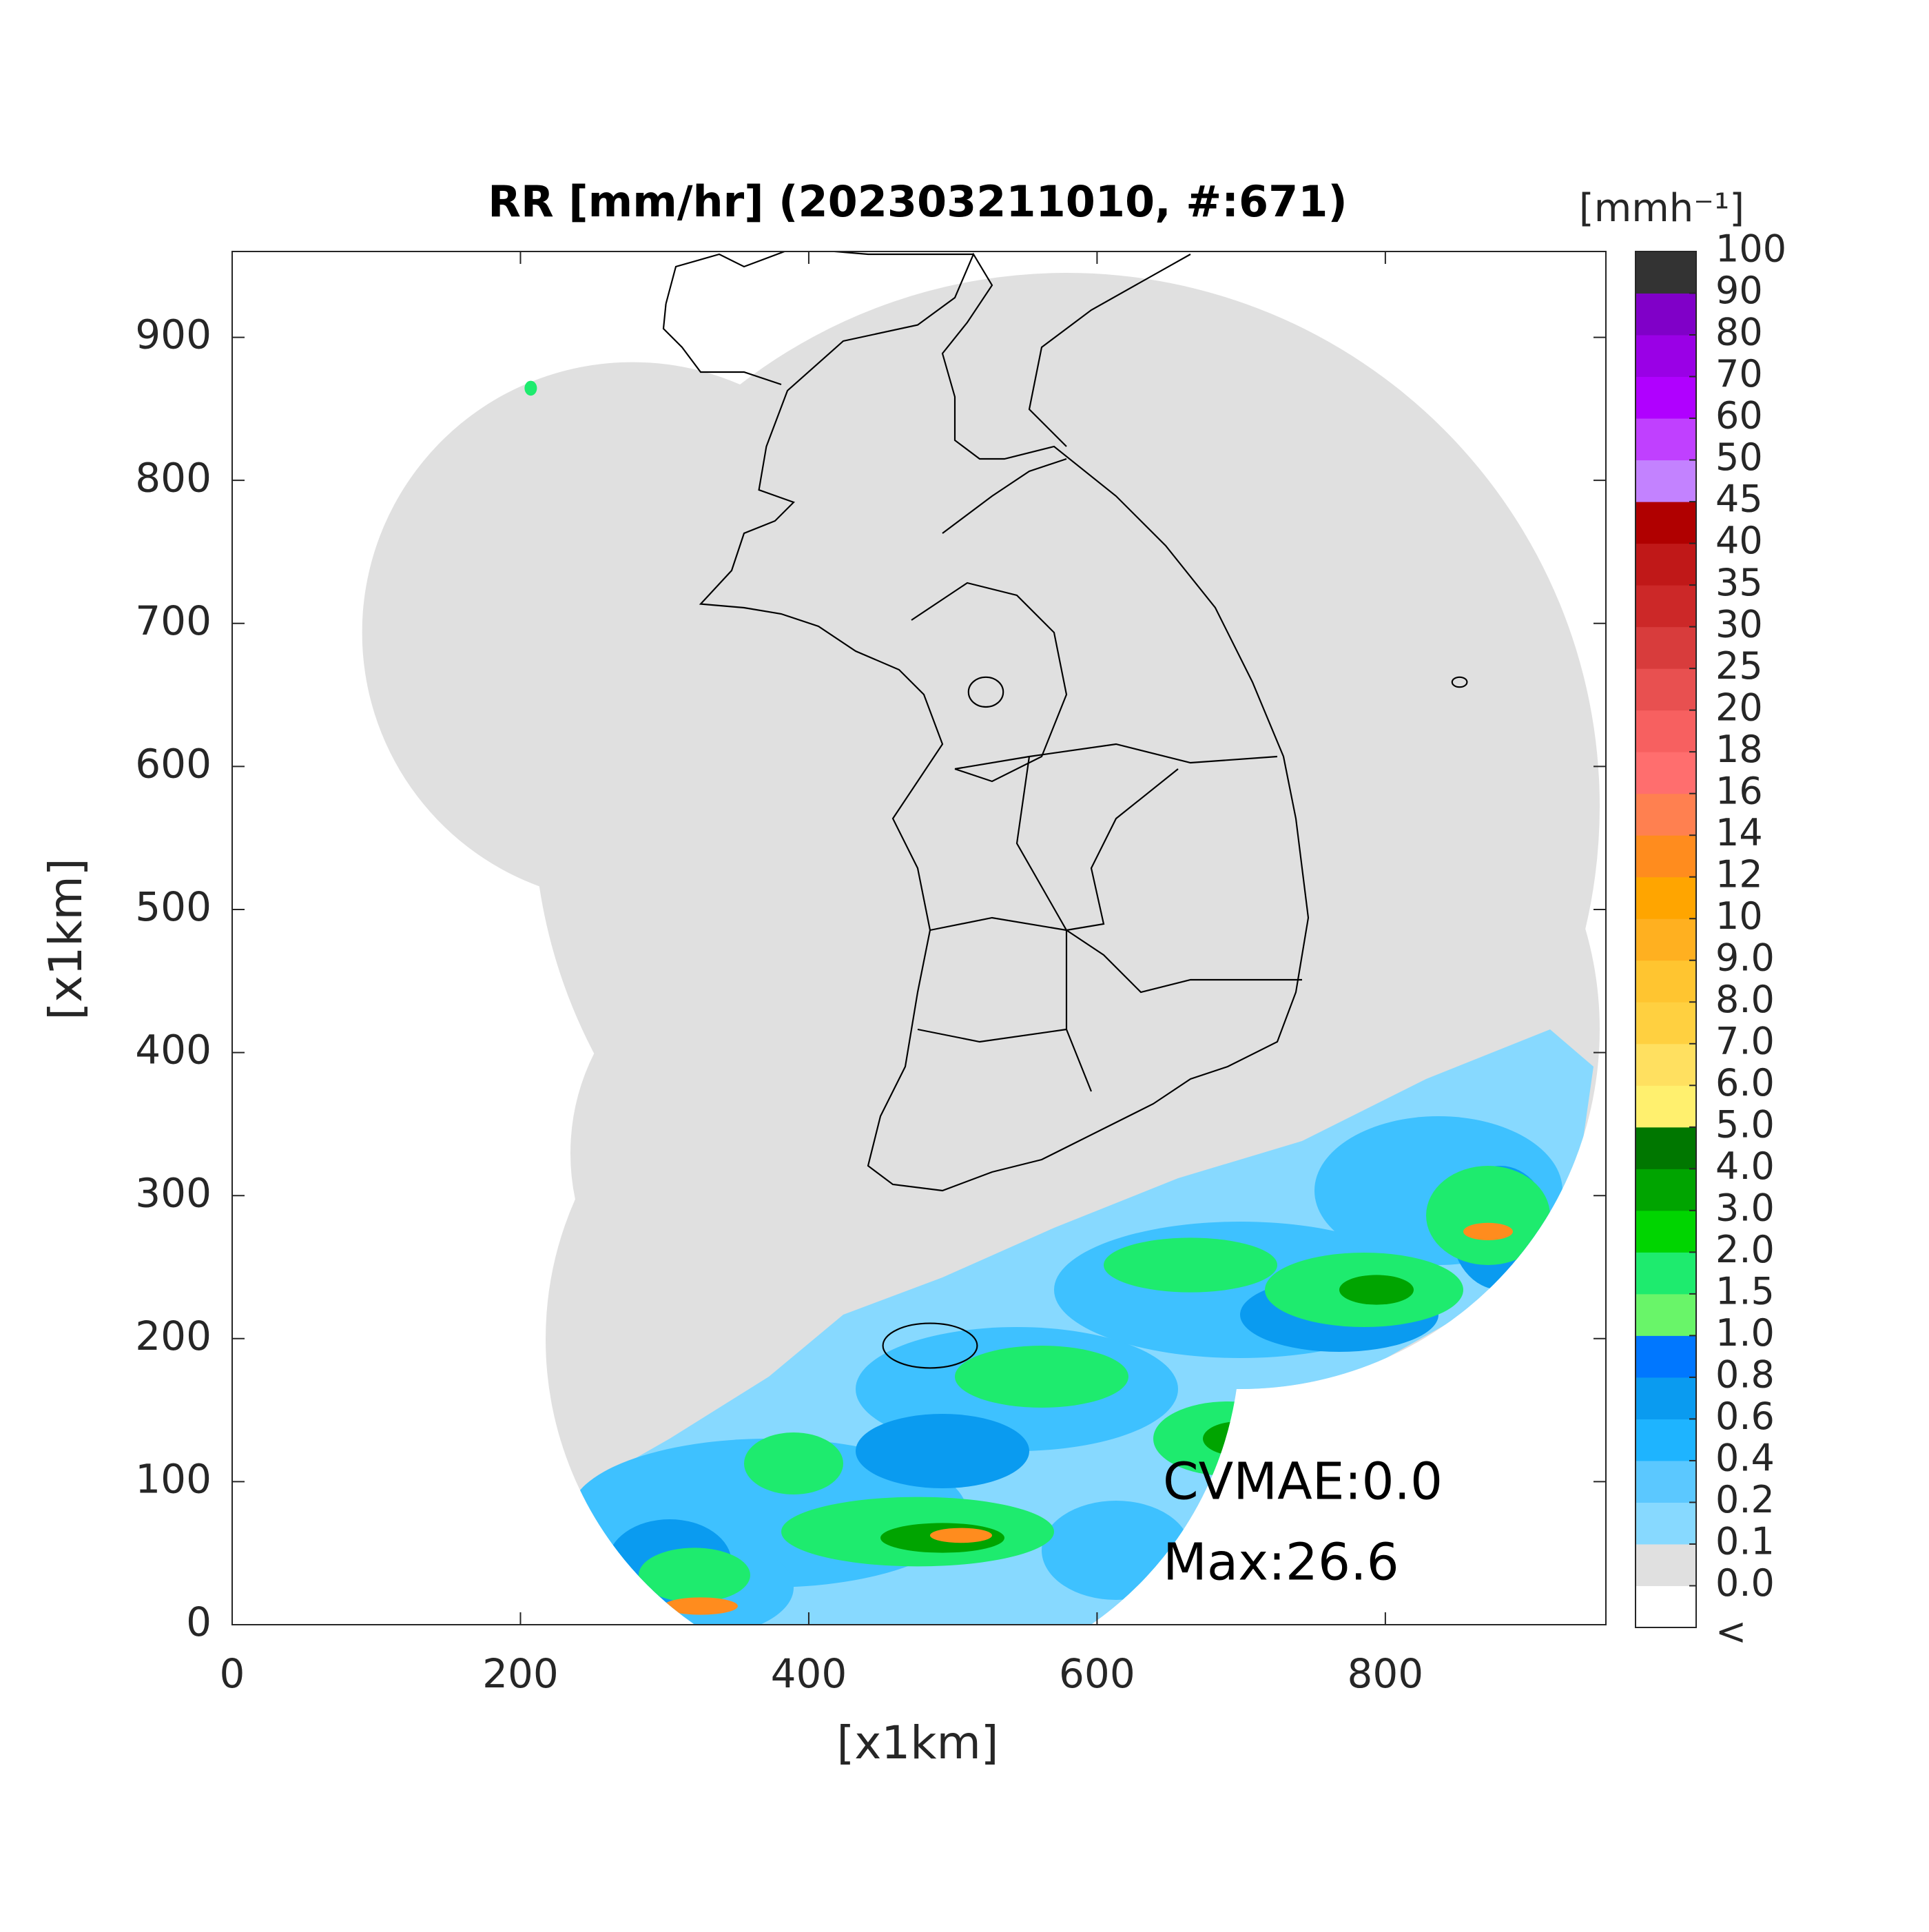 Image resolution: width=1929 pixels, height=1932 pixels. Describe the element at coordinates (1303, 1482) in the screenshot. I see `annotation: CVMAE:0.0` at that location.